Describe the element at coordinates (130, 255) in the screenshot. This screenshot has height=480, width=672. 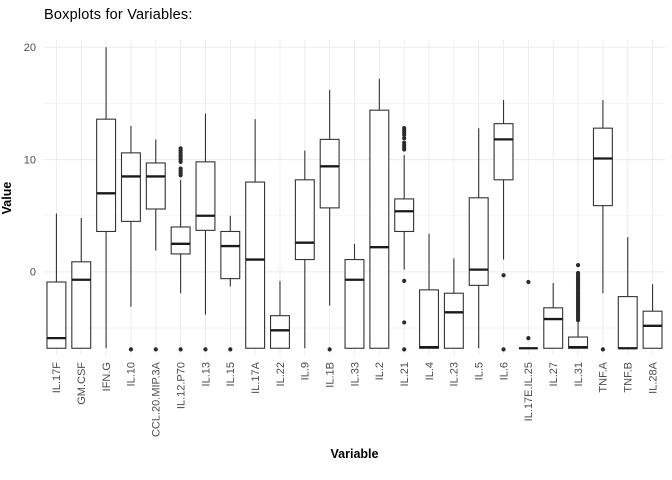
I see `box-IL.10: IL.10` at that location.